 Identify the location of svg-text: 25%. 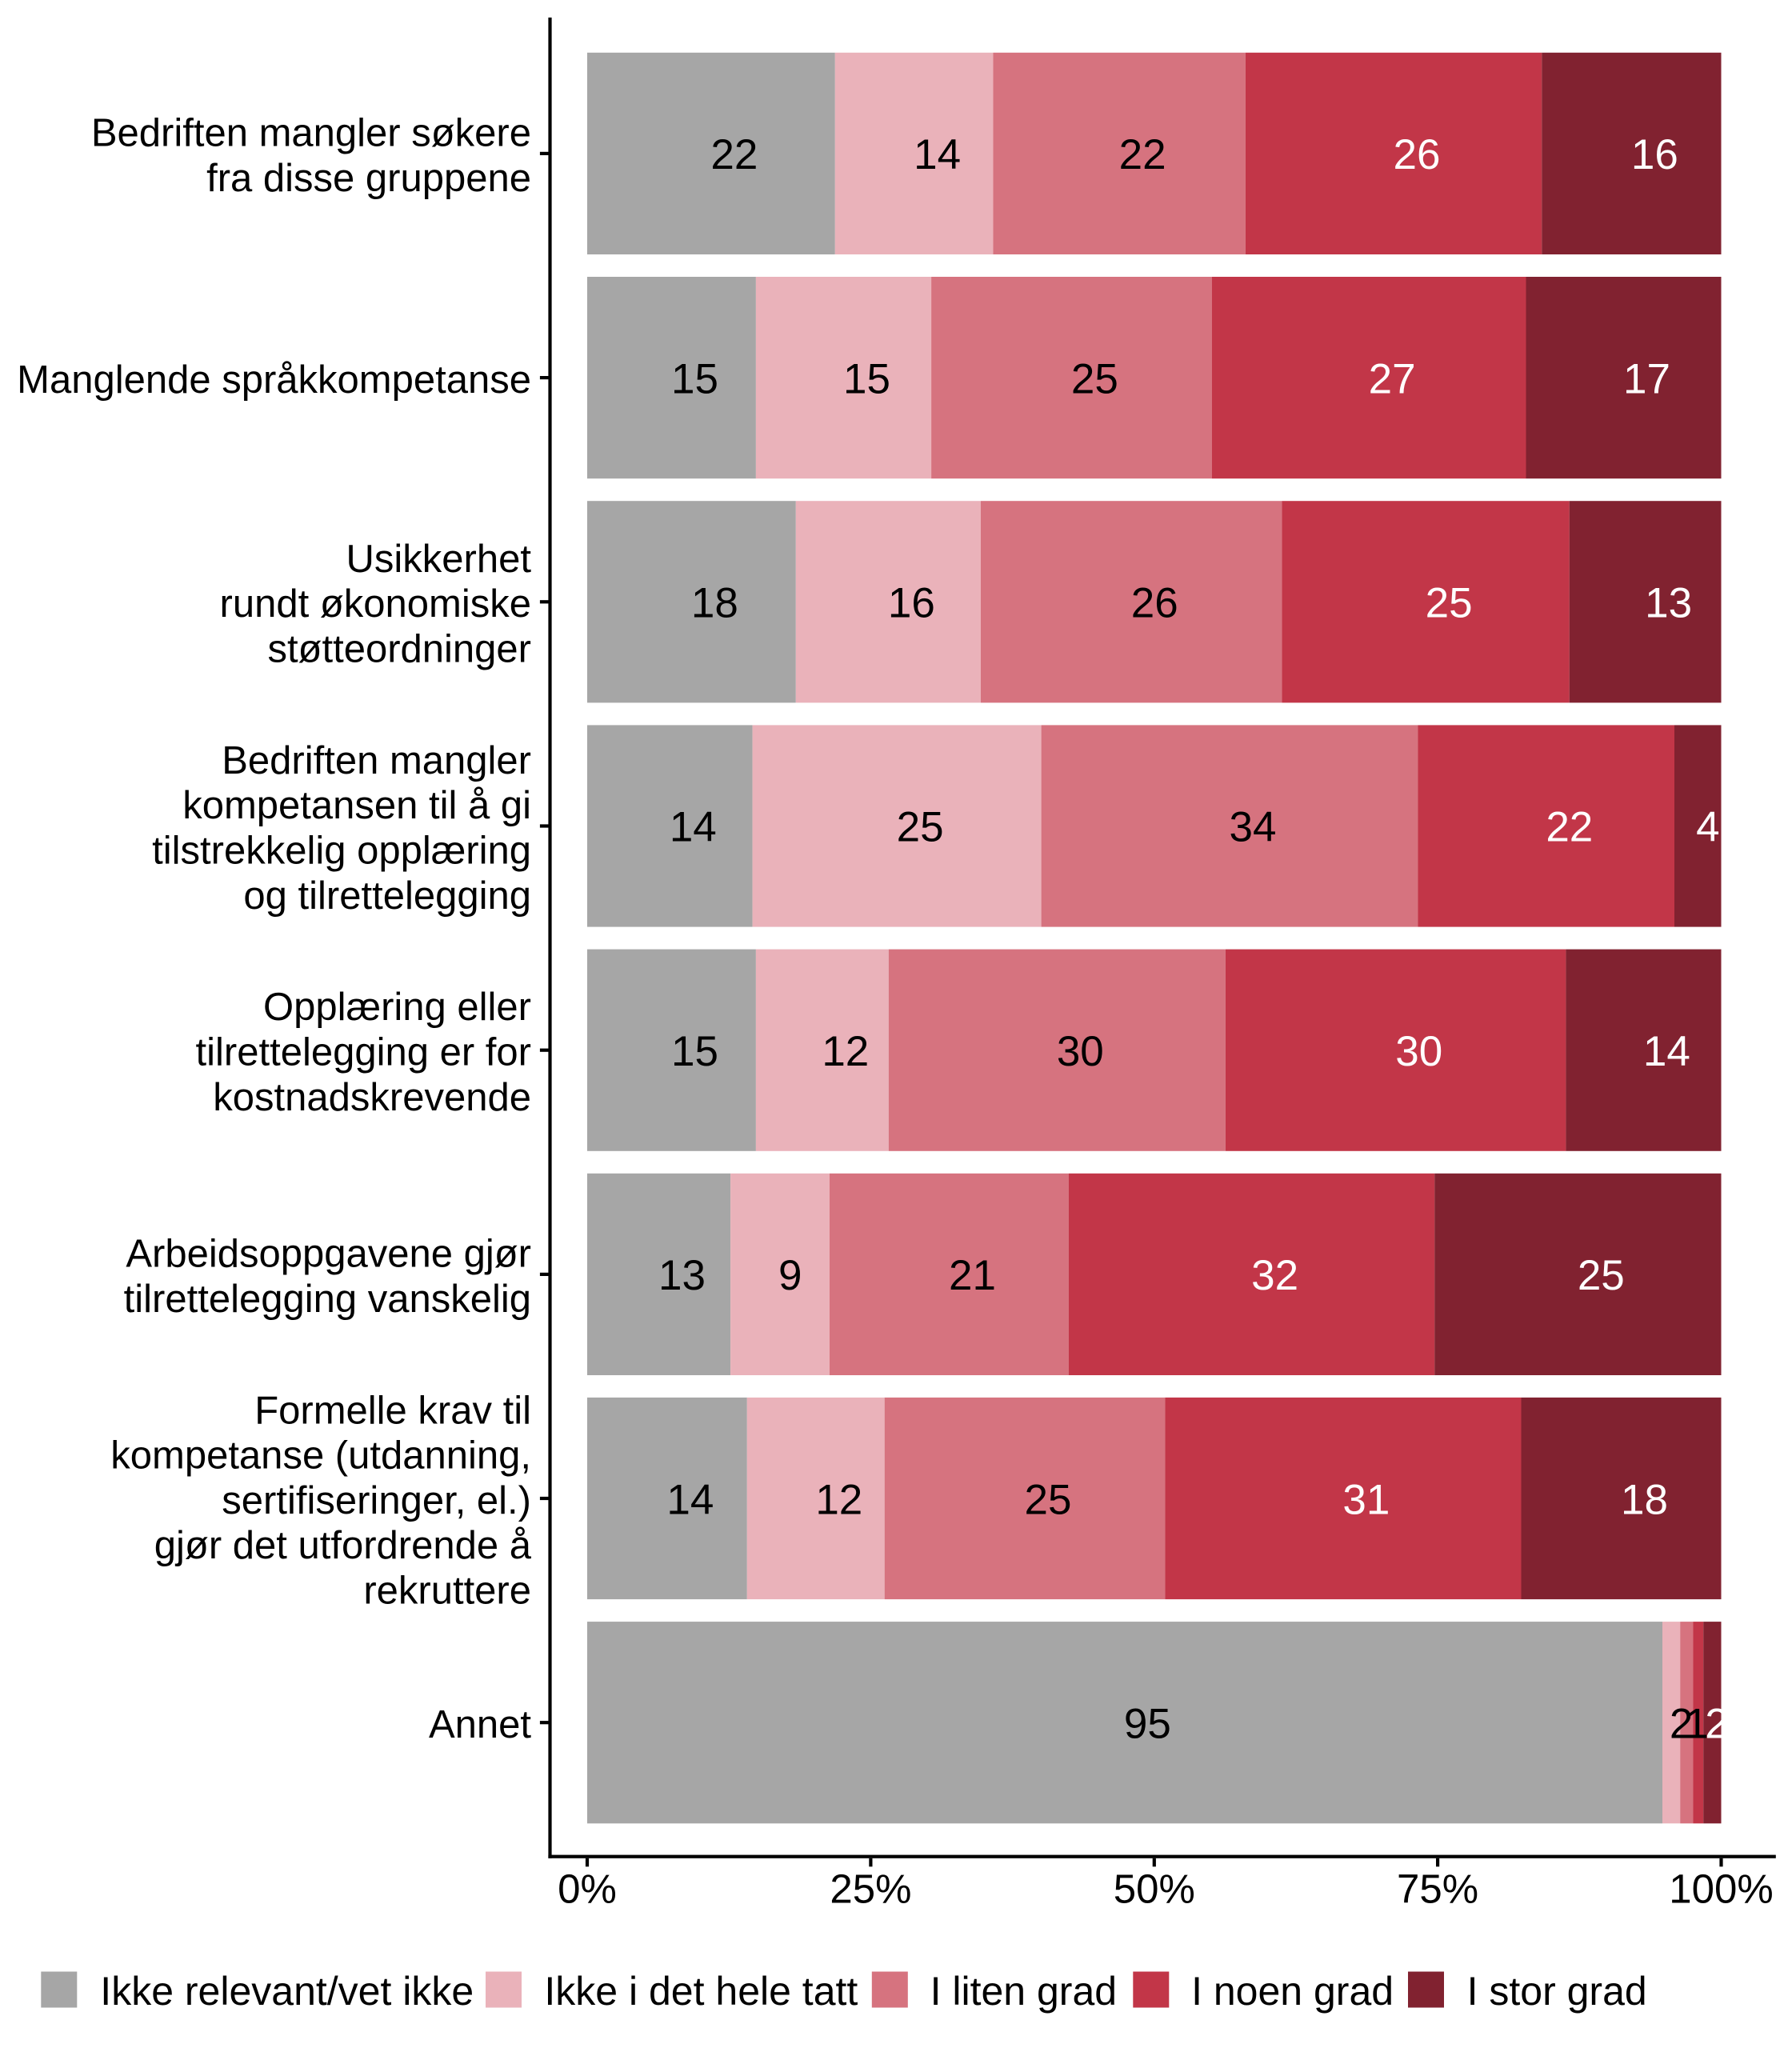
(870, 1889).